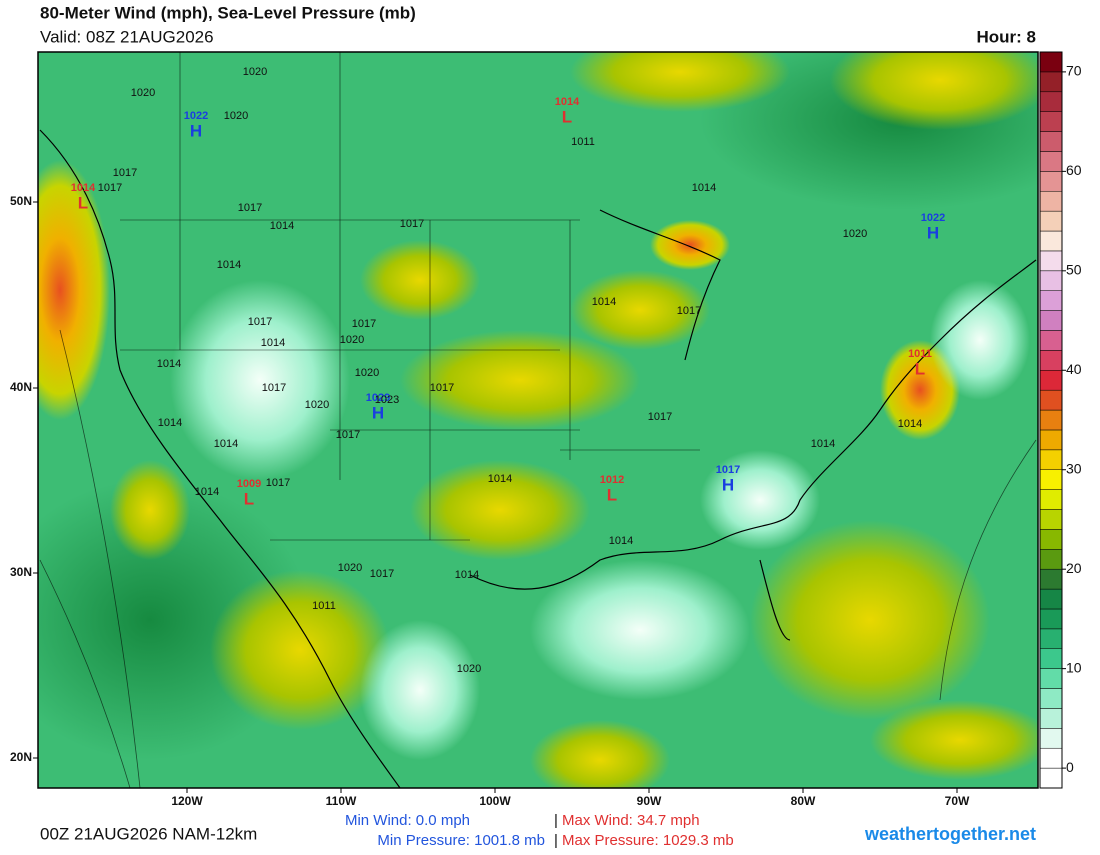  I want to click on colorbar-frame, so click(1051, 420).